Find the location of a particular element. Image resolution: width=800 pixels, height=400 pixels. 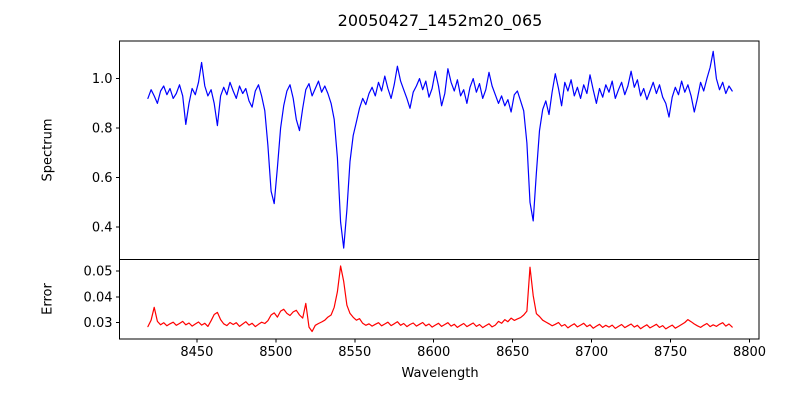

error-line is located at coordinates (440, 299).